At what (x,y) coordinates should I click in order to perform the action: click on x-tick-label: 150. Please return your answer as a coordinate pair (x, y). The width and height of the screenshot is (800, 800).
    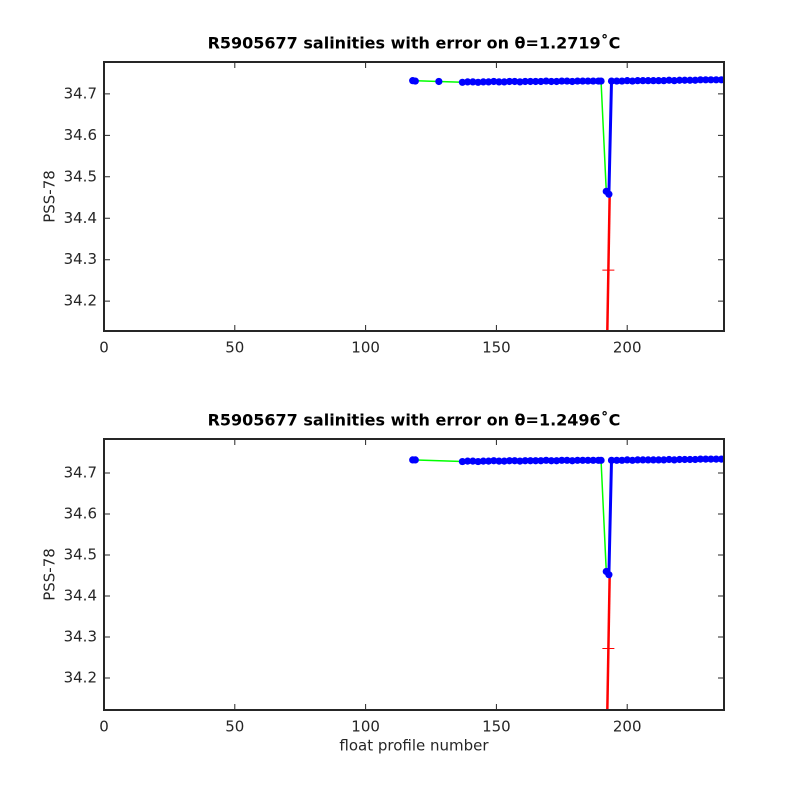
    Looking at the image, I should click on (496, 727).